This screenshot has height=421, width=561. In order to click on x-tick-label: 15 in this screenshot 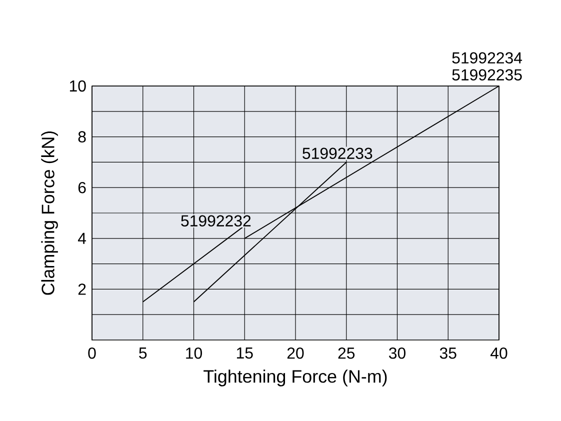, I will do `click(244, 353)`.